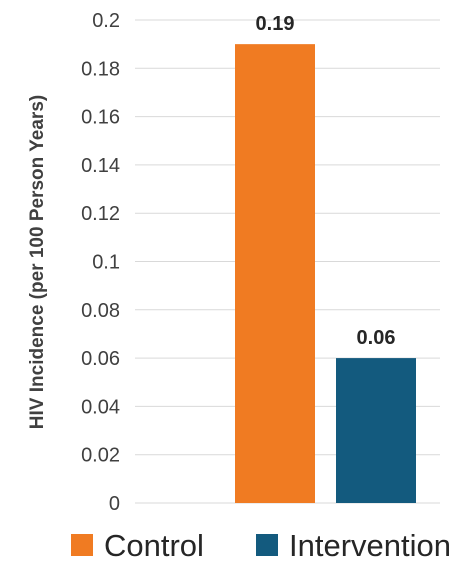 The width and height of the screenshot is (465, 569). I want to click on legend-swatch-control, so click(82, 545).